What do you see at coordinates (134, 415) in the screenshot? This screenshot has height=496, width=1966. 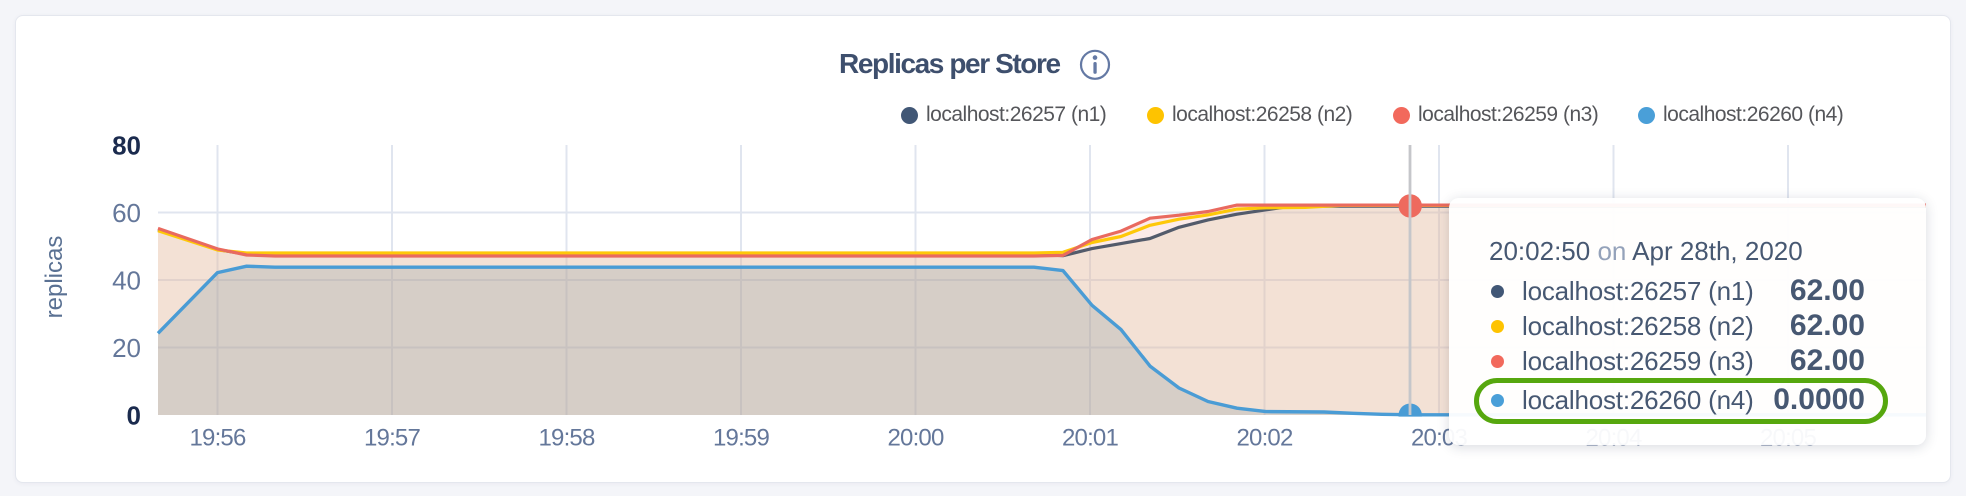 I see `svg-text: 0` at bounding box center [134, 415].